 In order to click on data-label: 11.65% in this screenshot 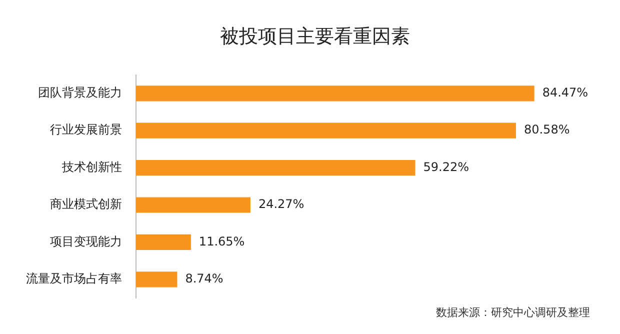, I will do `click(221, 241)`.